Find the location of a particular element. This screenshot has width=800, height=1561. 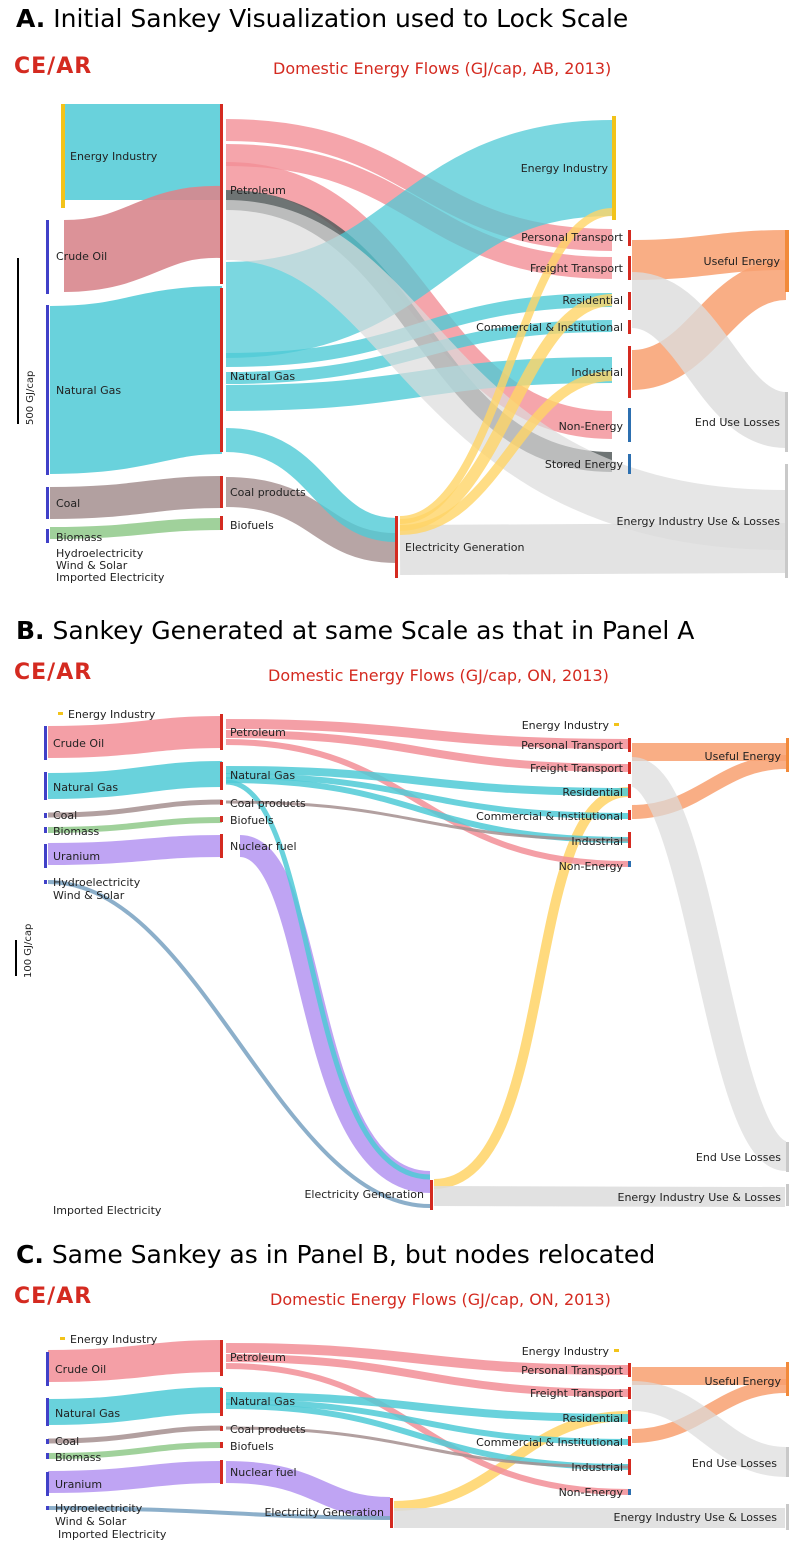

node-label: Crude Oil is located at coordinates (78, 743).